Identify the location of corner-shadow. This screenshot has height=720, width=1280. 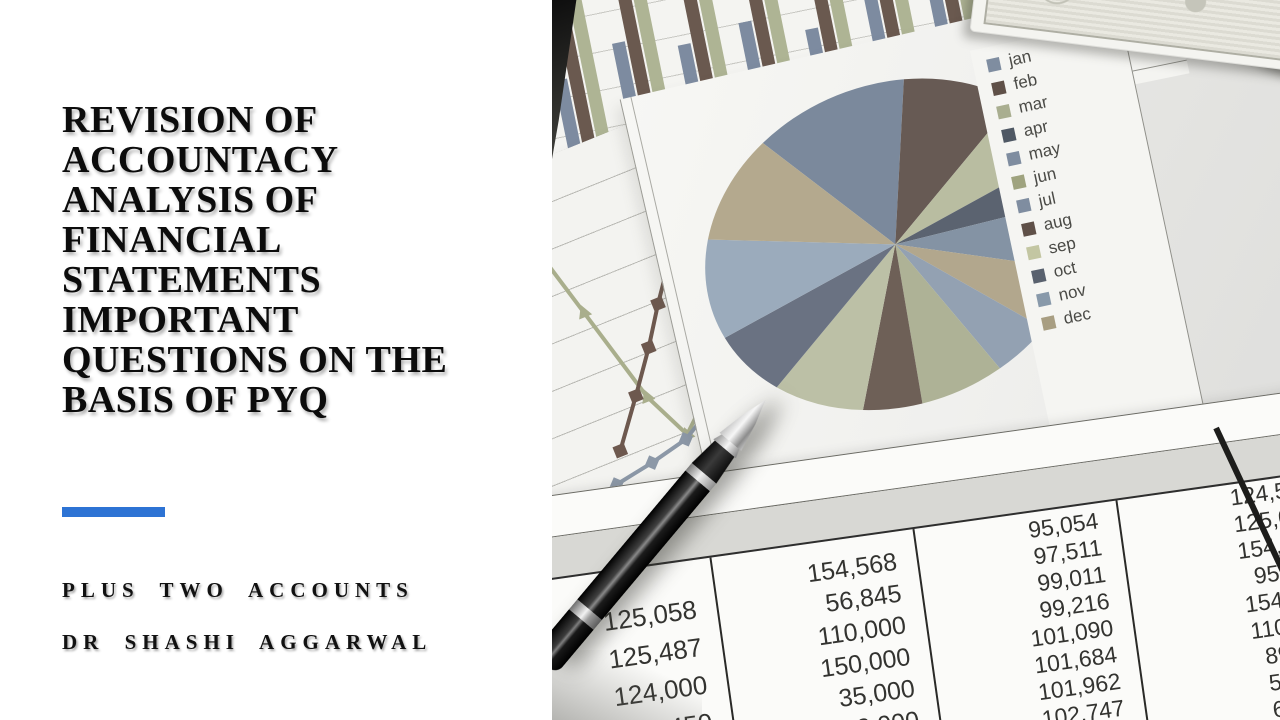
(627, 685).